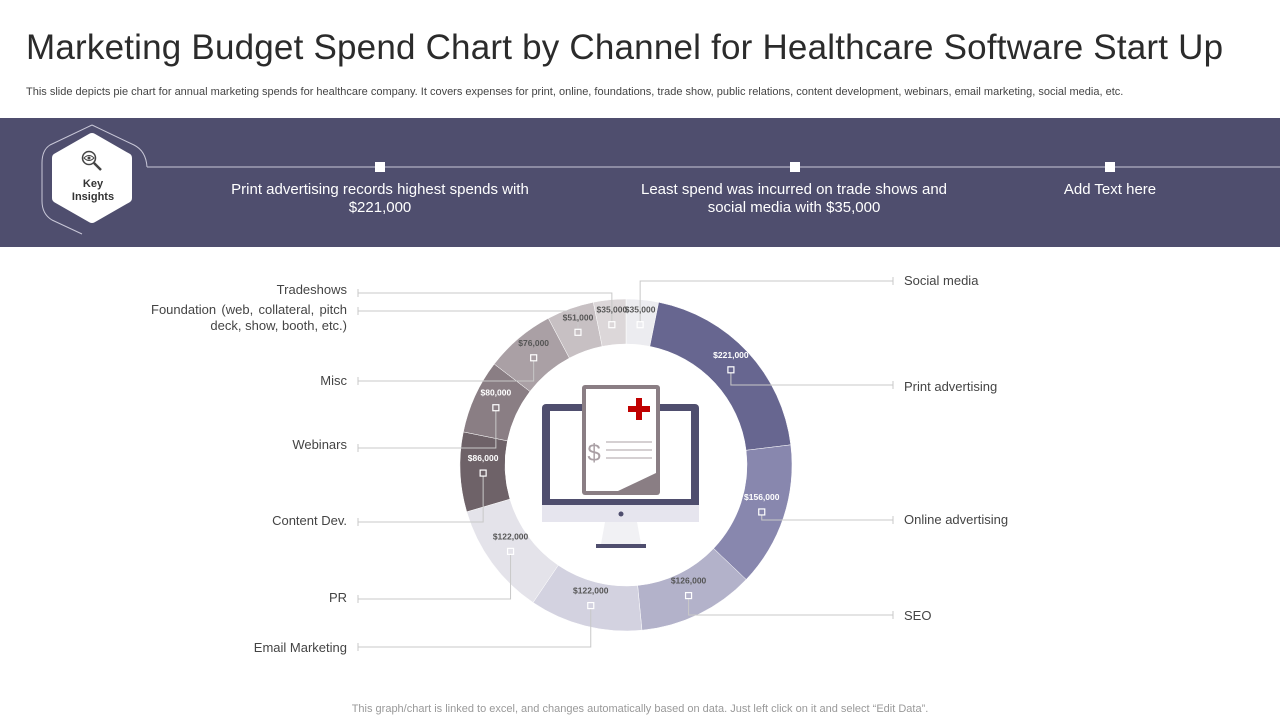 Image resolution: width=1280 pixels, height=720 pixels. I want to click on legend-label-print-advertising: Print advertising, so click(951, 386).